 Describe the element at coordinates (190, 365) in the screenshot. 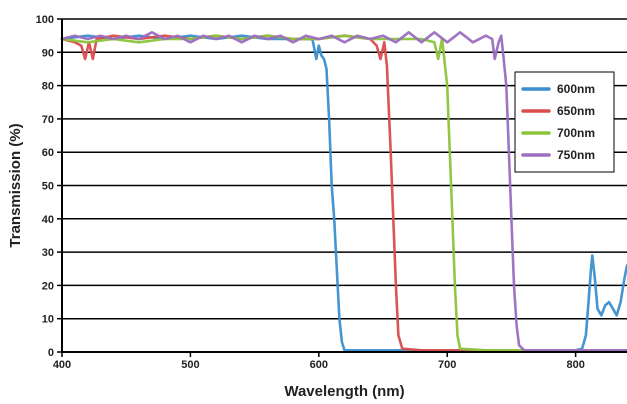

I see `x-tick-label-500: 500` at that location.